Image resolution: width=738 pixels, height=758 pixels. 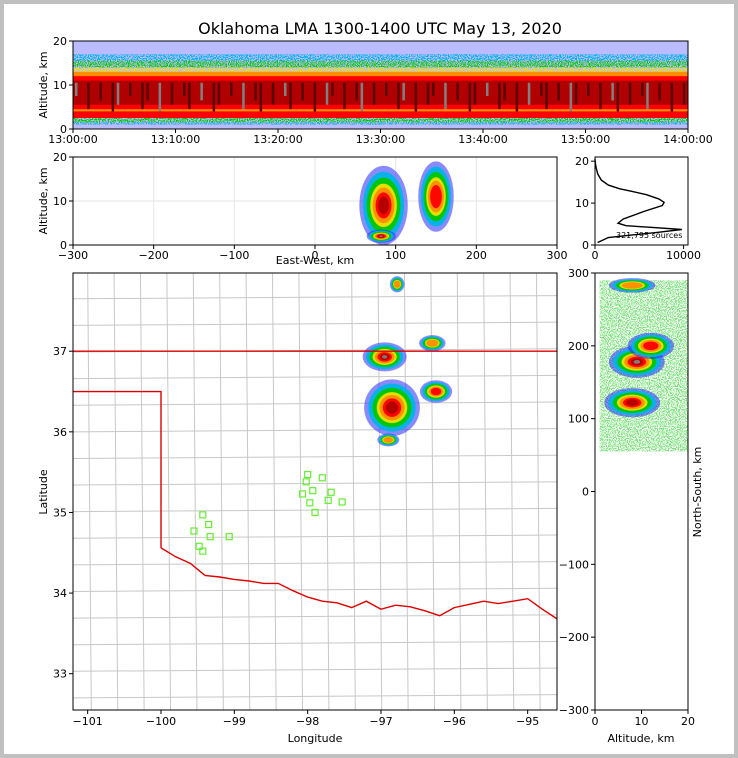 I want to click on ew-ytick-label: 0, so click(x=63, y=245).